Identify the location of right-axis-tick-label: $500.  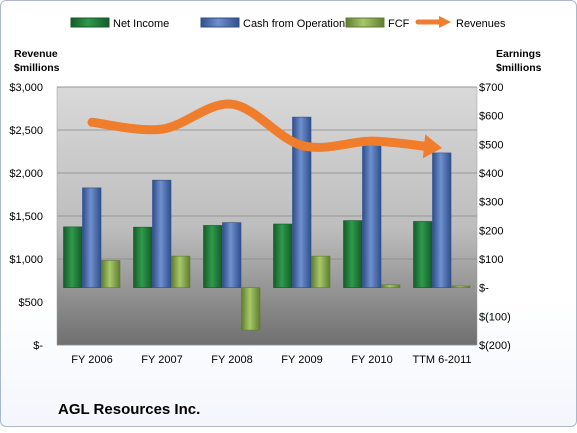
(491, 145).